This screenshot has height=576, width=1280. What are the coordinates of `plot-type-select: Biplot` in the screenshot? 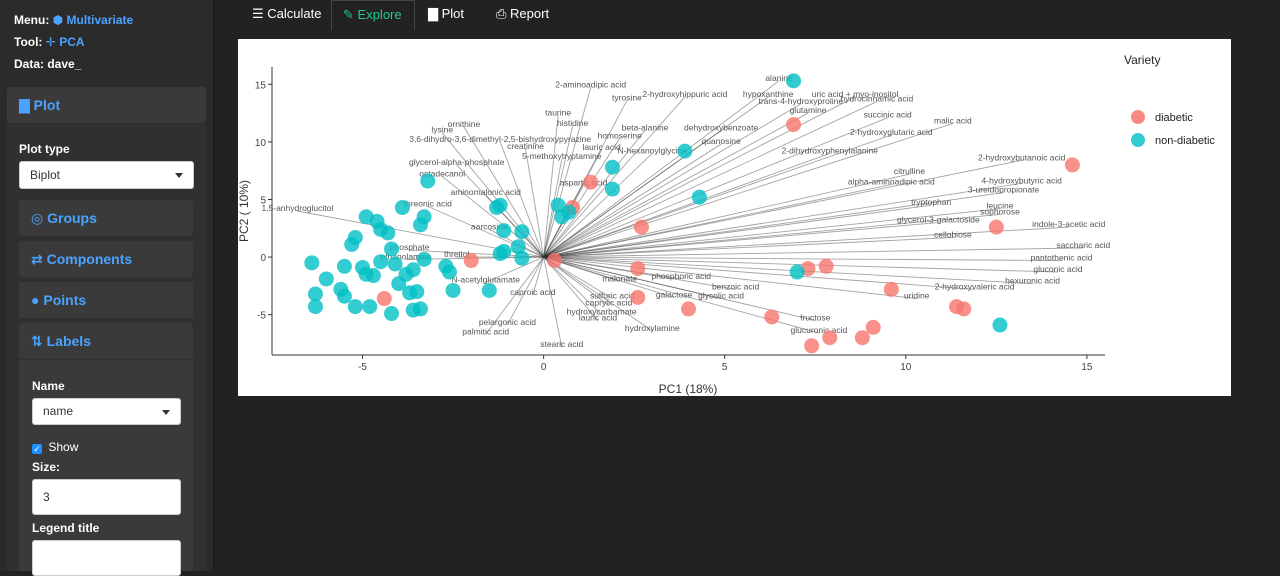 It's located at (106, 175).